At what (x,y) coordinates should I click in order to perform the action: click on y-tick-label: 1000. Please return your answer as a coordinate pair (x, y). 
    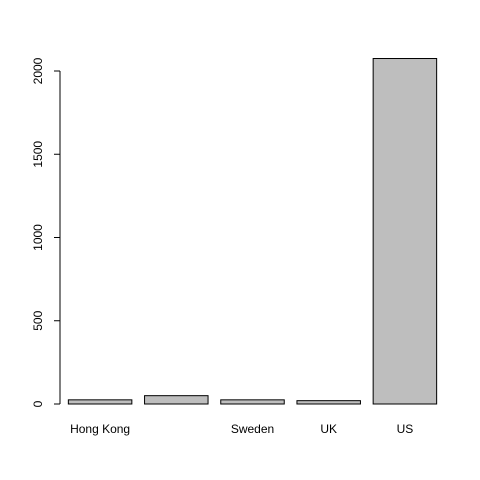
    Looking at the image, I should click on (38, 237).